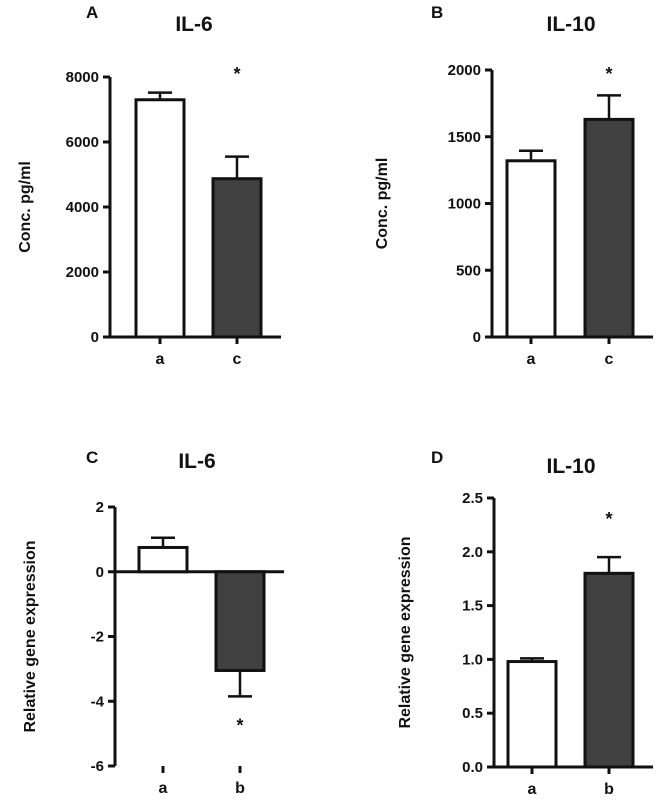  What do you see at coordinates (97, 637) in the screenshot?
I see `y-tick-label: -2` at bounding box center [97, 637].